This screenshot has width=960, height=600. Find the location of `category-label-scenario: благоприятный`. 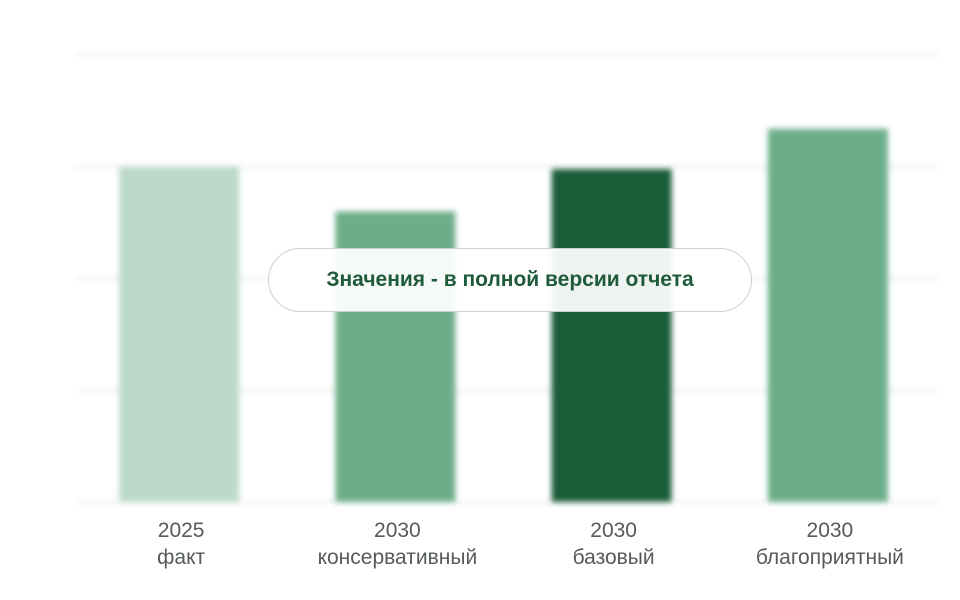

category-label-scenario: благоприятный is located at coordinates (830, 557).